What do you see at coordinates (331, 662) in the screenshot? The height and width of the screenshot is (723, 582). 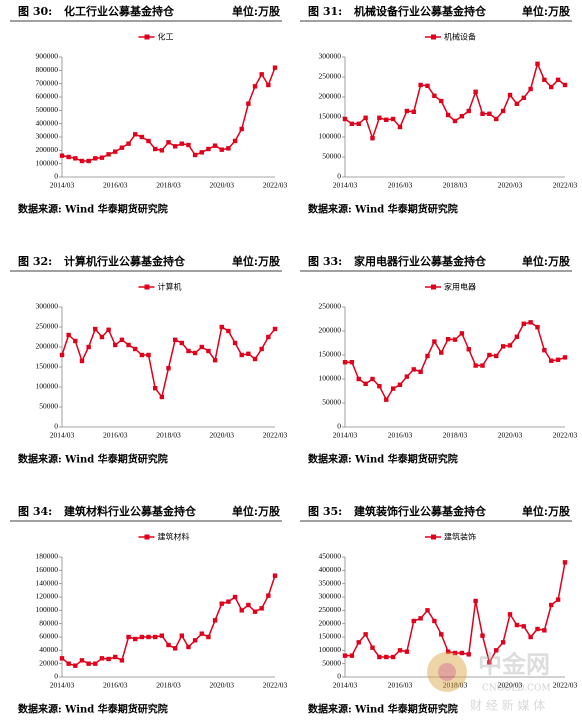 I see `y-tick-label: 50000` at bounding box center [331, 662].